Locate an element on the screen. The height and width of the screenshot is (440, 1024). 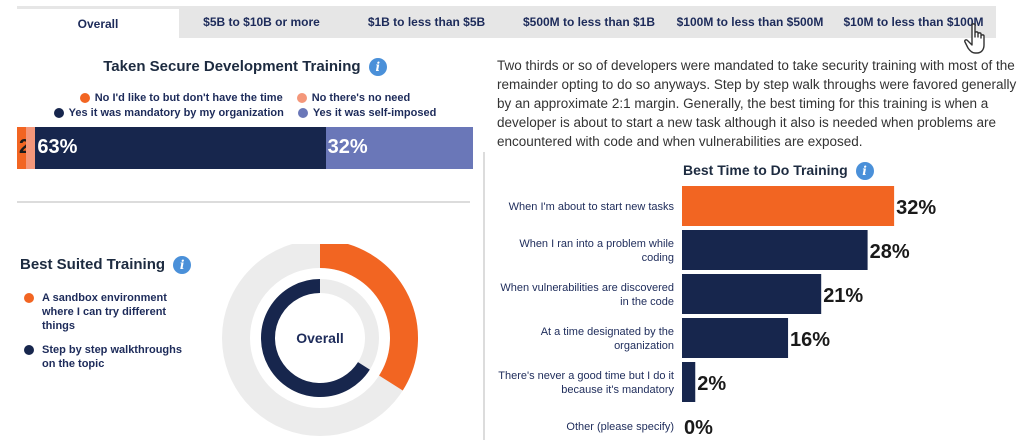
tab-500m-to-1b: $500M to less than $1B is located at coordinates (589, 22).